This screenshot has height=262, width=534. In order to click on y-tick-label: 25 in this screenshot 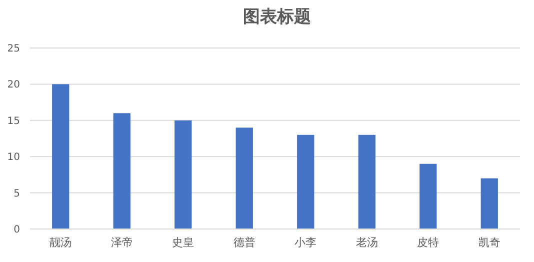, I will do `click(13, 49)`.